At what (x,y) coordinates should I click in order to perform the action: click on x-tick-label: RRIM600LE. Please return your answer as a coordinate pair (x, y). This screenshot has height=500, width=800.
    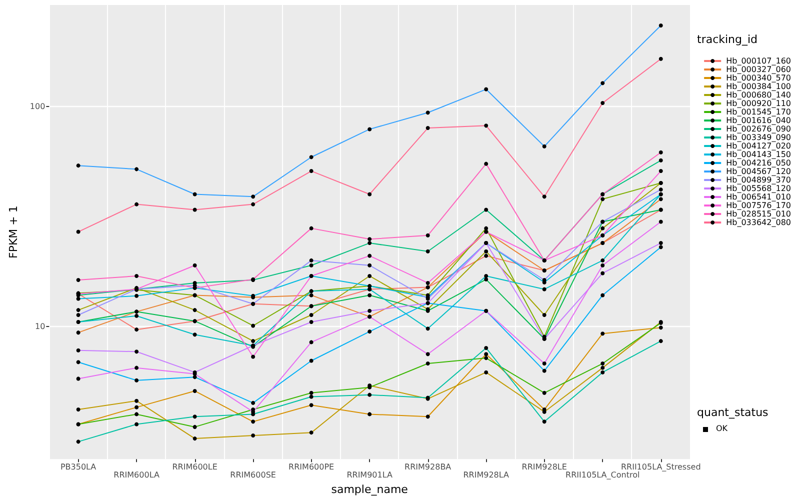
    Looking at the image, I should click on (195, 467).